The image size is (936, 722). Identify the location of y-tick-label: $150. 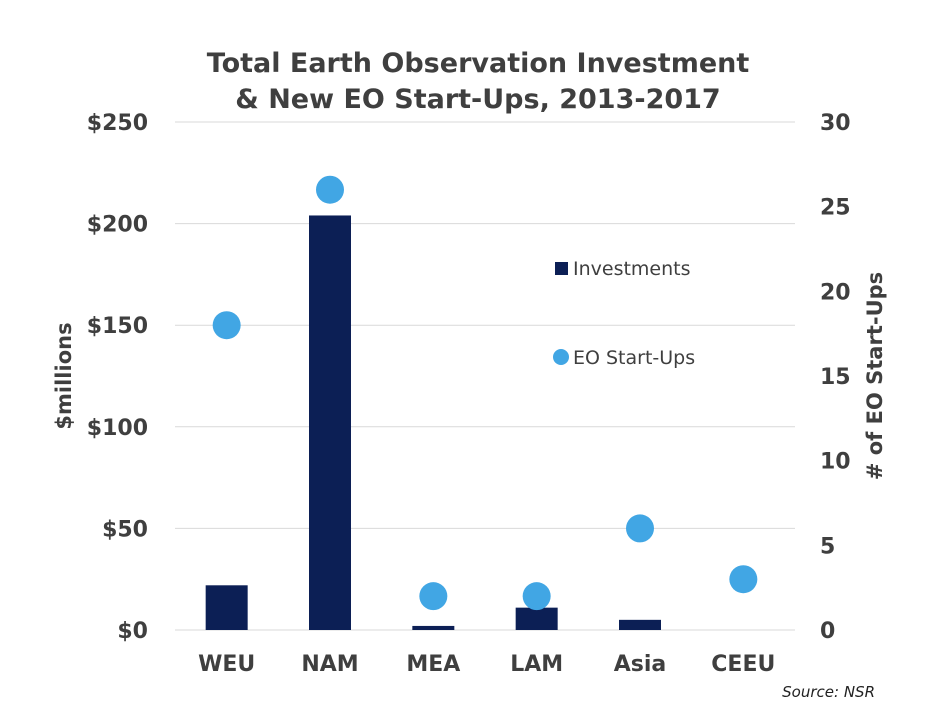
(117, 326).